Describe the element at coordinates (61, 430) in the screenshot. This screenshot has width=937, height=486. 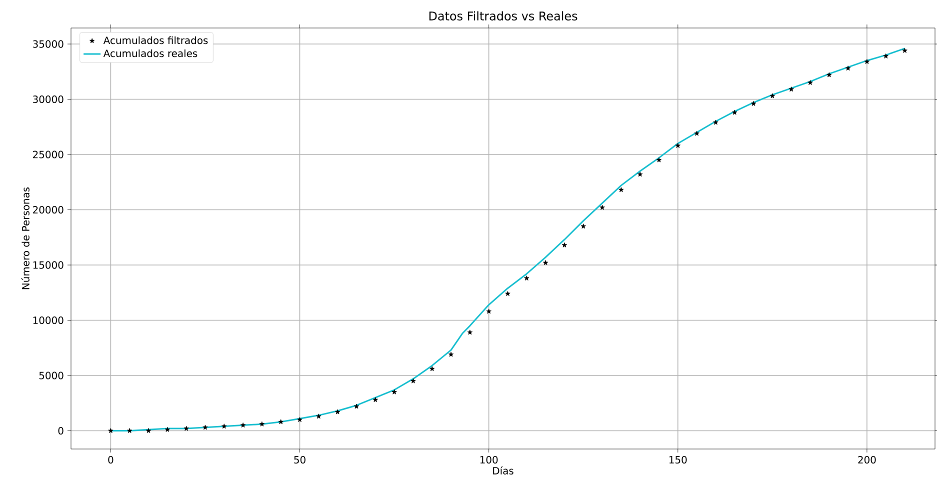
I see `y-tick-label: 0` at that location.